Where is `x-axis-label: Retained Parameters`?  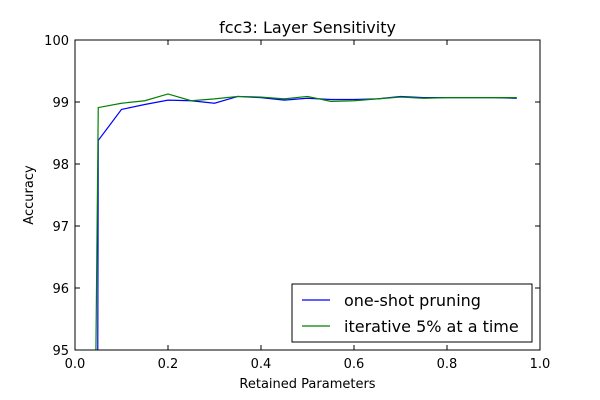 x-axis-label: Retained Parameters is located at coordinates (307, 384).